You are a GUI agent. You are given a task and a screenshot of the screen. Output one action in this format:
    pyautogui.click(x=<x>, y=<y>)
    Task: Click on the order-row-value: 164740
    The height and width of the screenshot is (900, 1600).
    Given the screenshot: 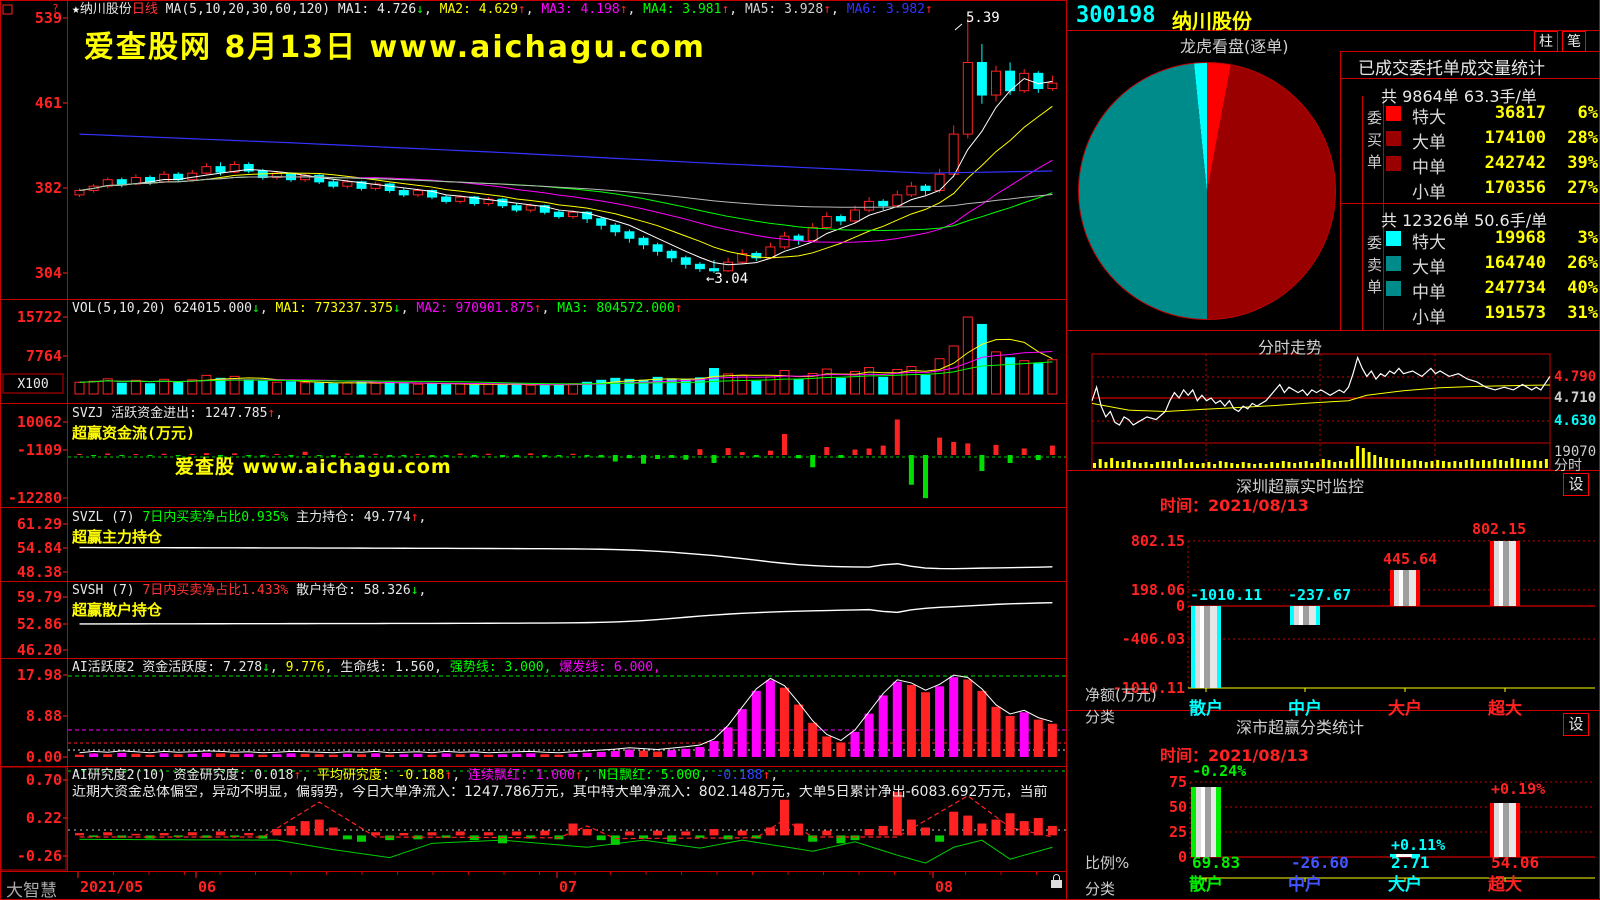 What is the action you would take?
    pyautogui.click(x=1515, y=263)
    